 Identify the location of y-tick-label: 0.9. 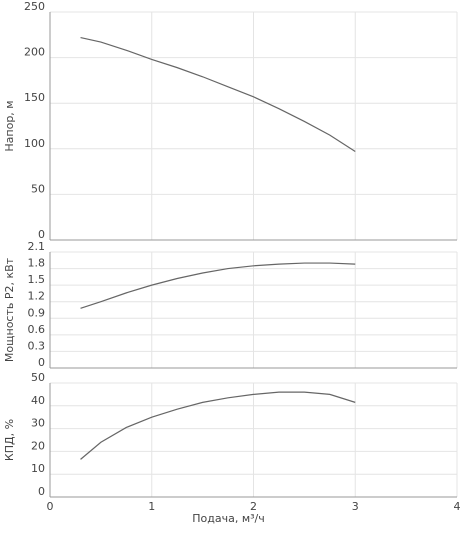
(37, 312).